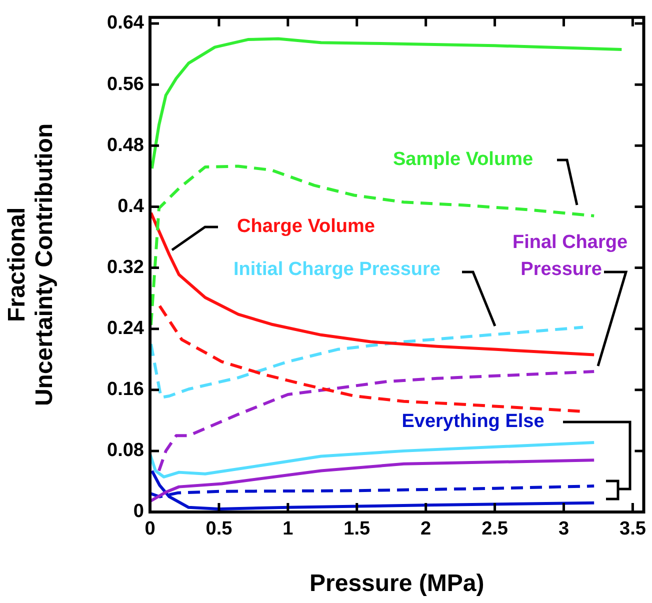 The image size is (652, 603). Describe the element at coordinates (426, 529) in the screenshot. I see `x-tick-label: 2` at that location.